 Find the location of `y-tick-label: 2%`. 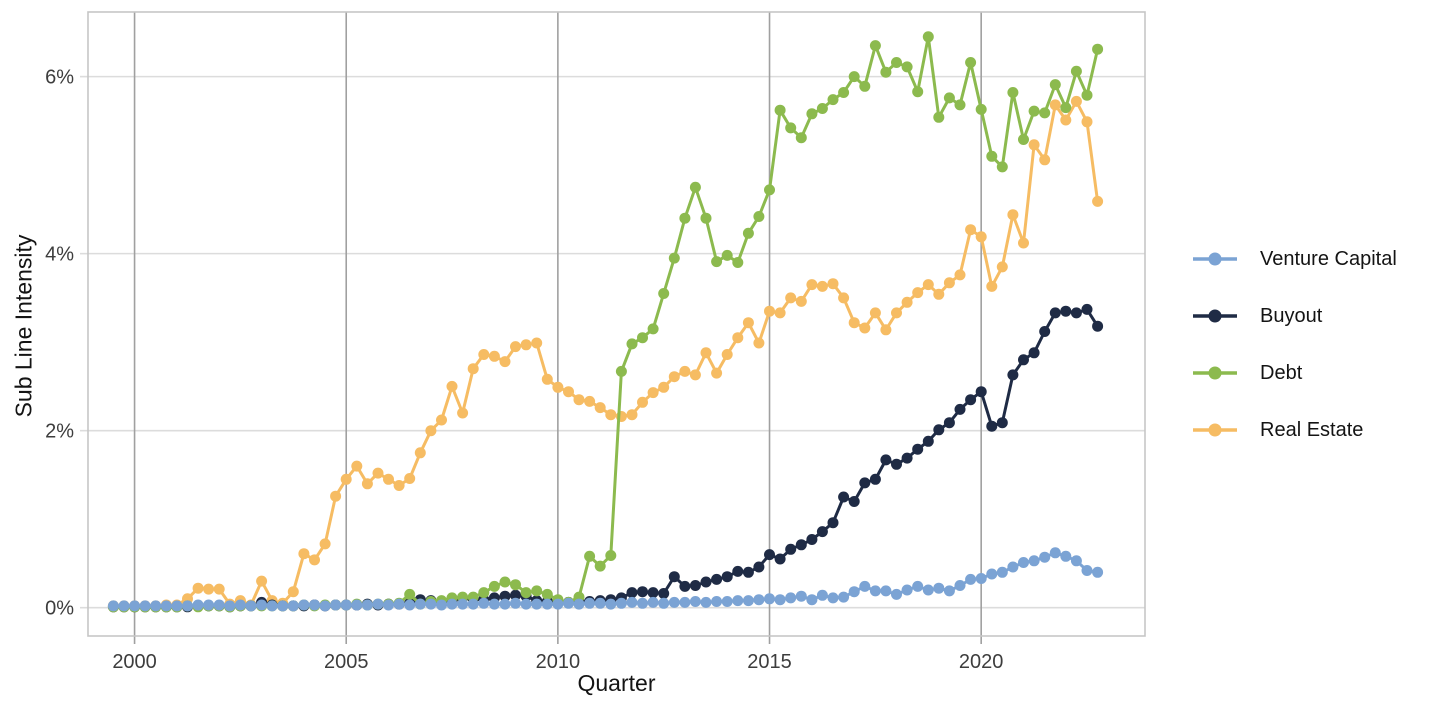

y-tick-label: 2% is located at coordinates (59, 432).